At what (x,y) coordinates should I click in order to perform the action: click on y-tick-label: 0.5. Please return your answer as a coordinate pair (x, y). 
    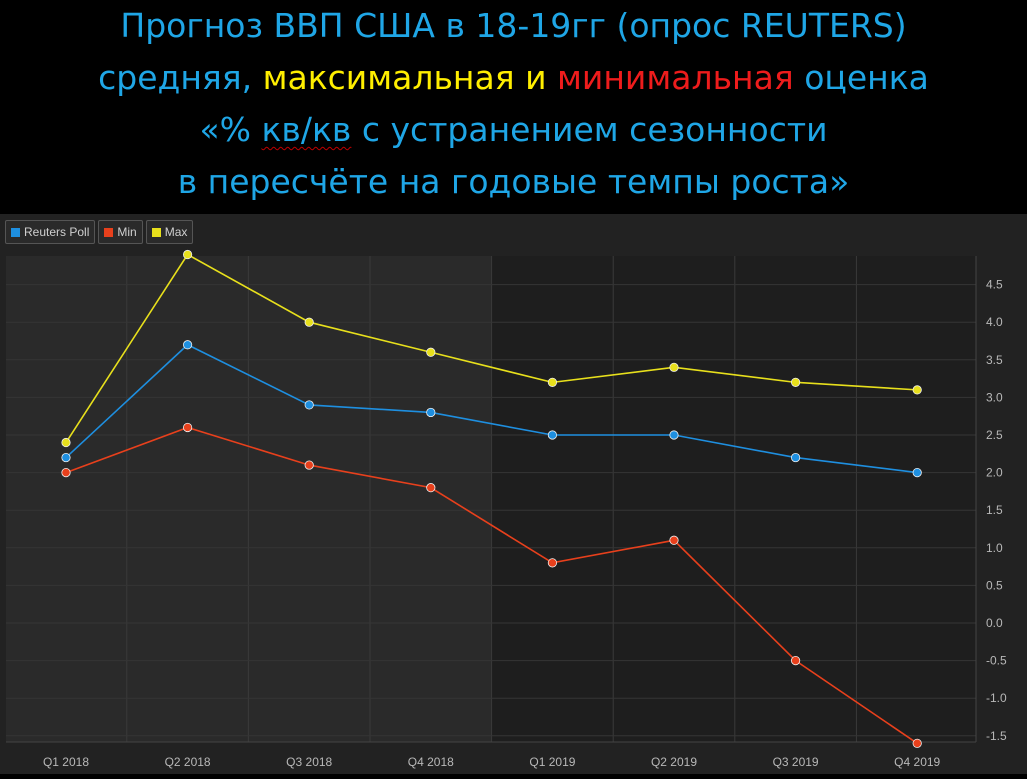
    Looking at the image, I should click on (994, 585).